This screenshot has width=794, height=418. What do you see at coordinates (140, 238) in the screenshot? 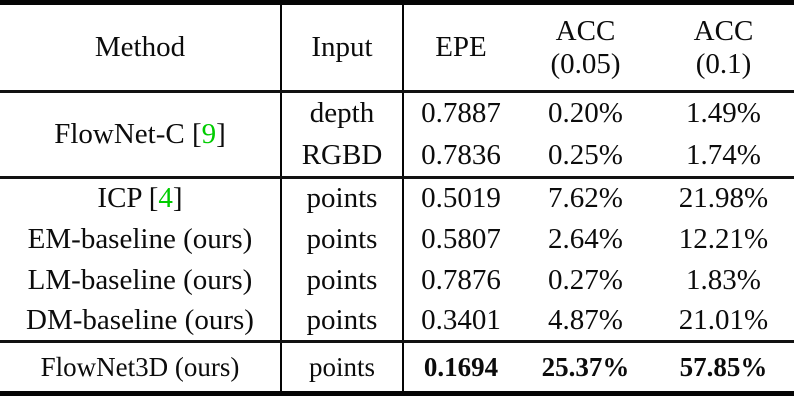
I see `method-cell: EM-baseline (ours)` at bounding box center [140, 238].